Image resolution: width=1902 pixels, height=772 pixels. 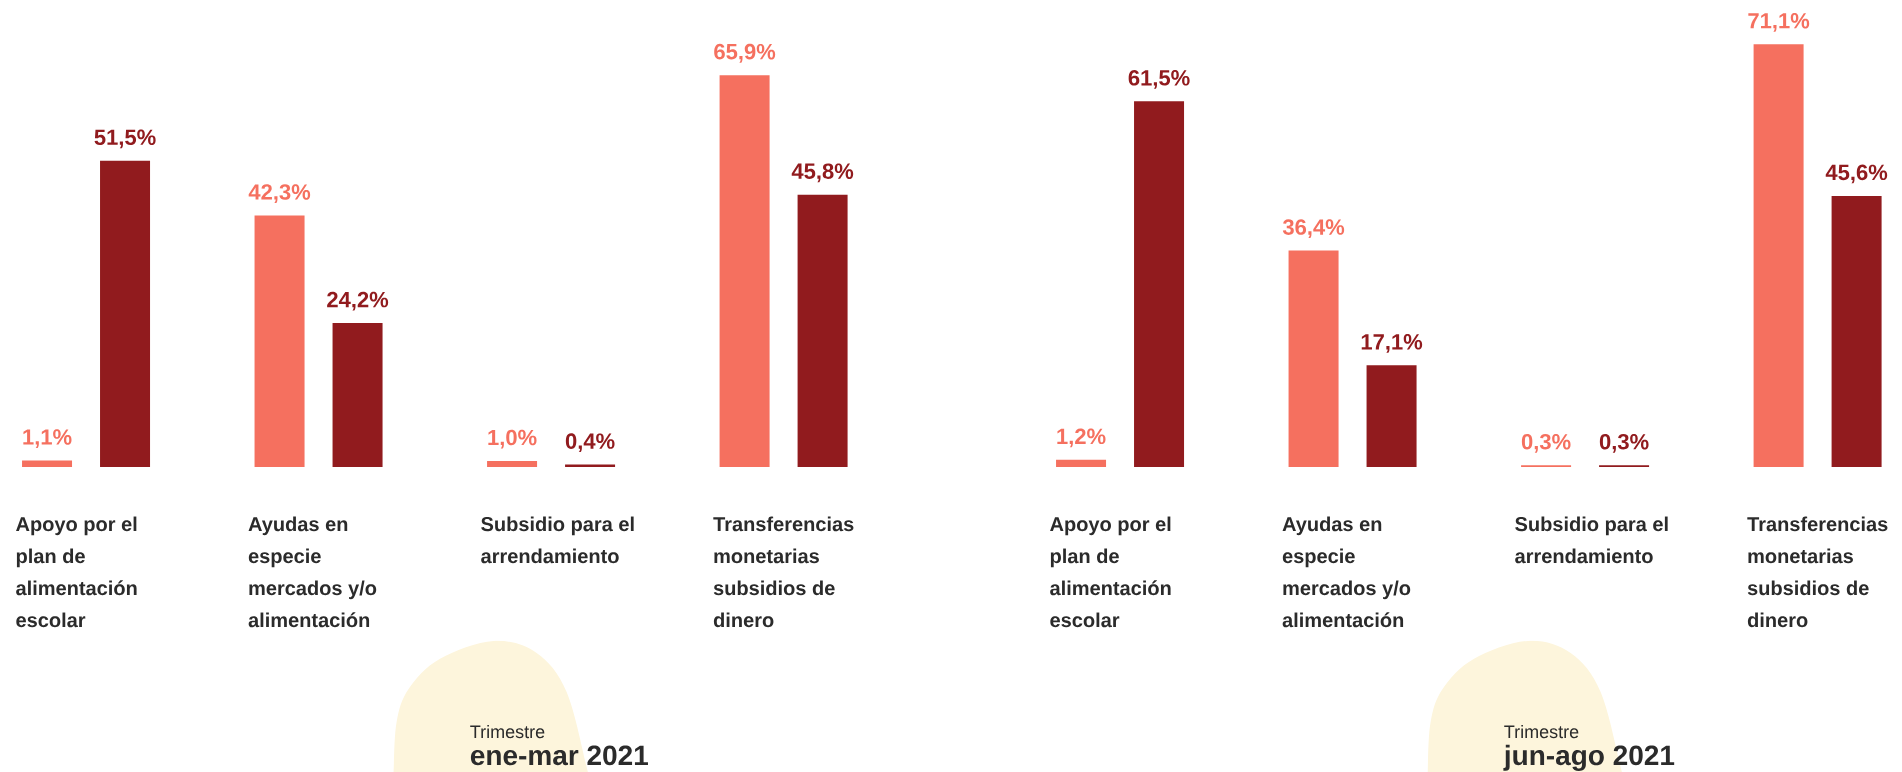 I want to click on data-label: 0,4%, so click(x=590, y=443).